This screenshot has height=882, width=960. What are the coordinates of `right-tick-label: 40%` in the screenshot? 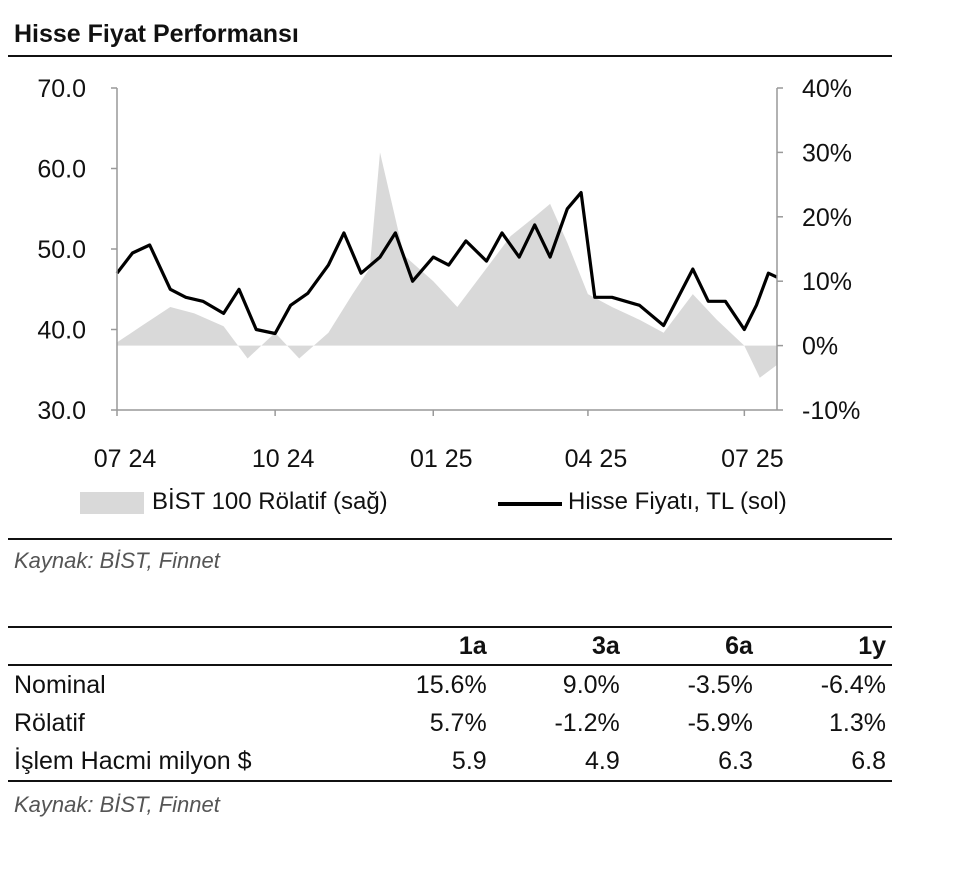 It's located at (827, 89).